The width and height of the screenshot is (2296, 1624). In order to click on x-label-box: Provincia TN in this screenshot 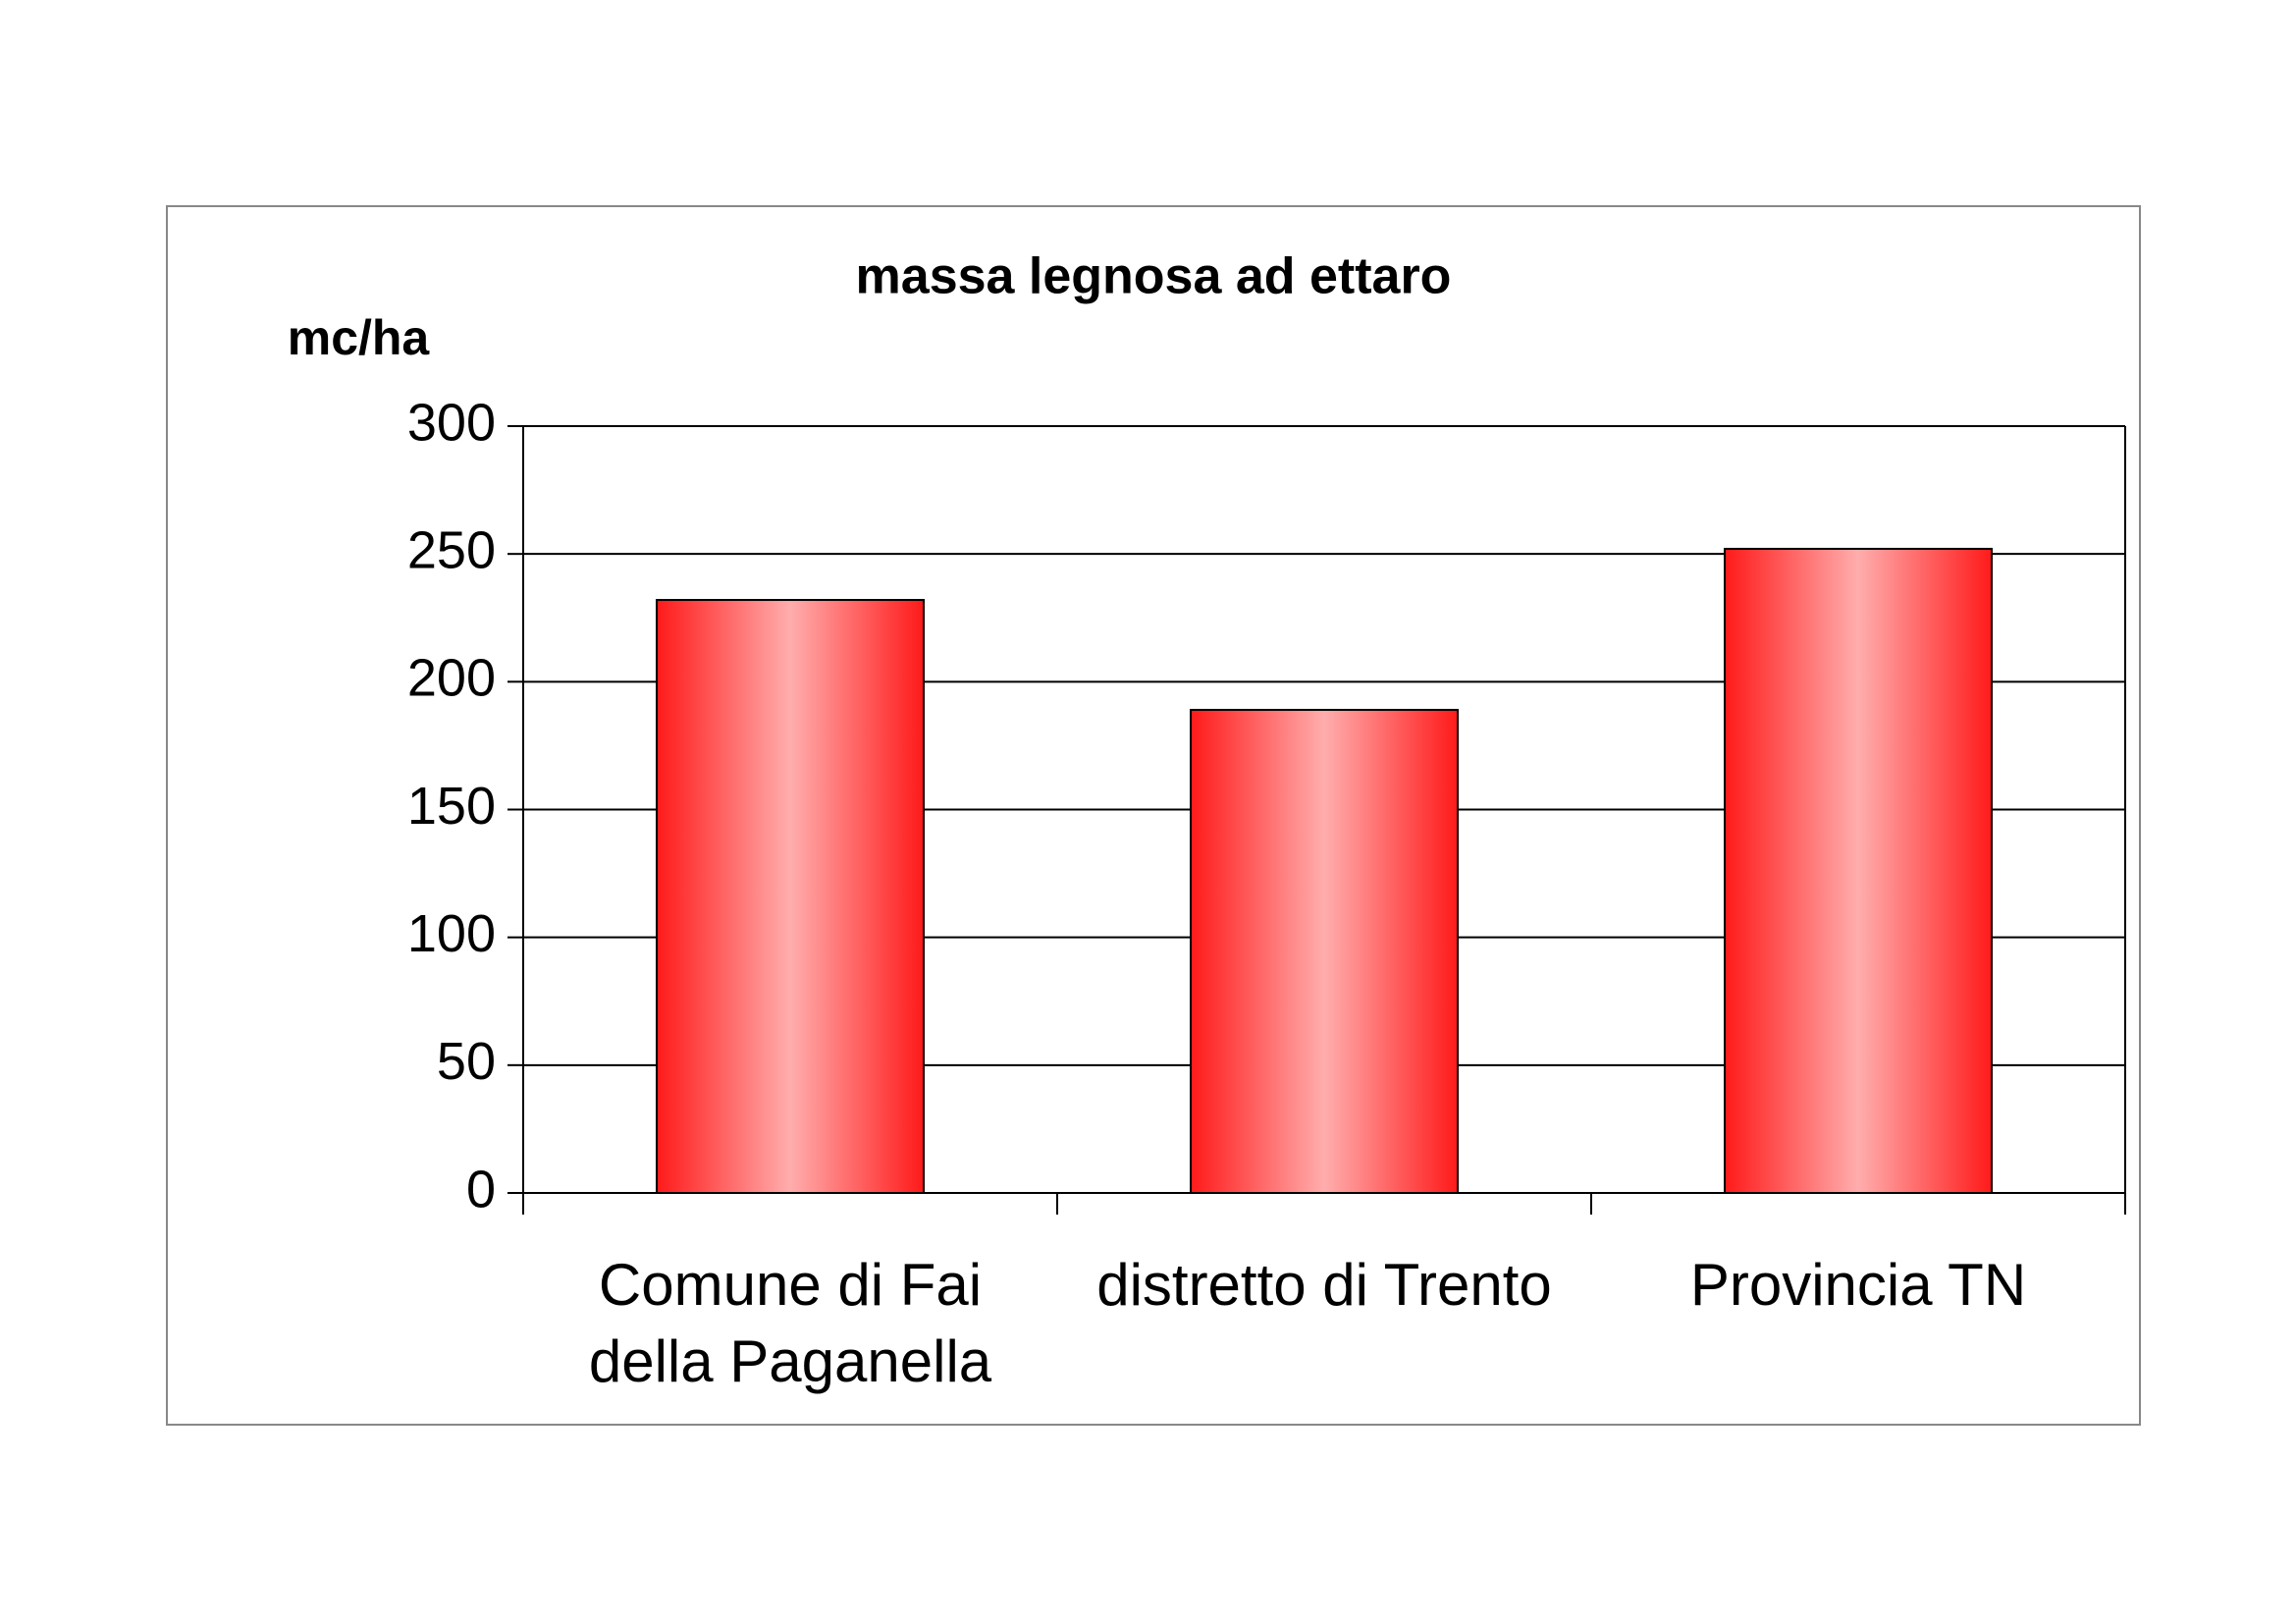, I will do `click(1858, 1285)`.